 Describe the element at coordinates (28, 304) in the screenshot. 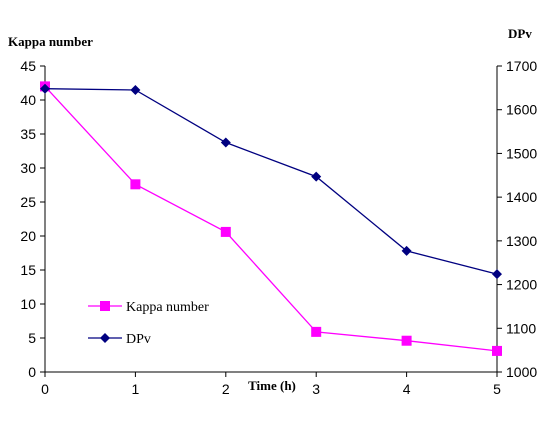

I see `left-tick-label: 10` at that location.